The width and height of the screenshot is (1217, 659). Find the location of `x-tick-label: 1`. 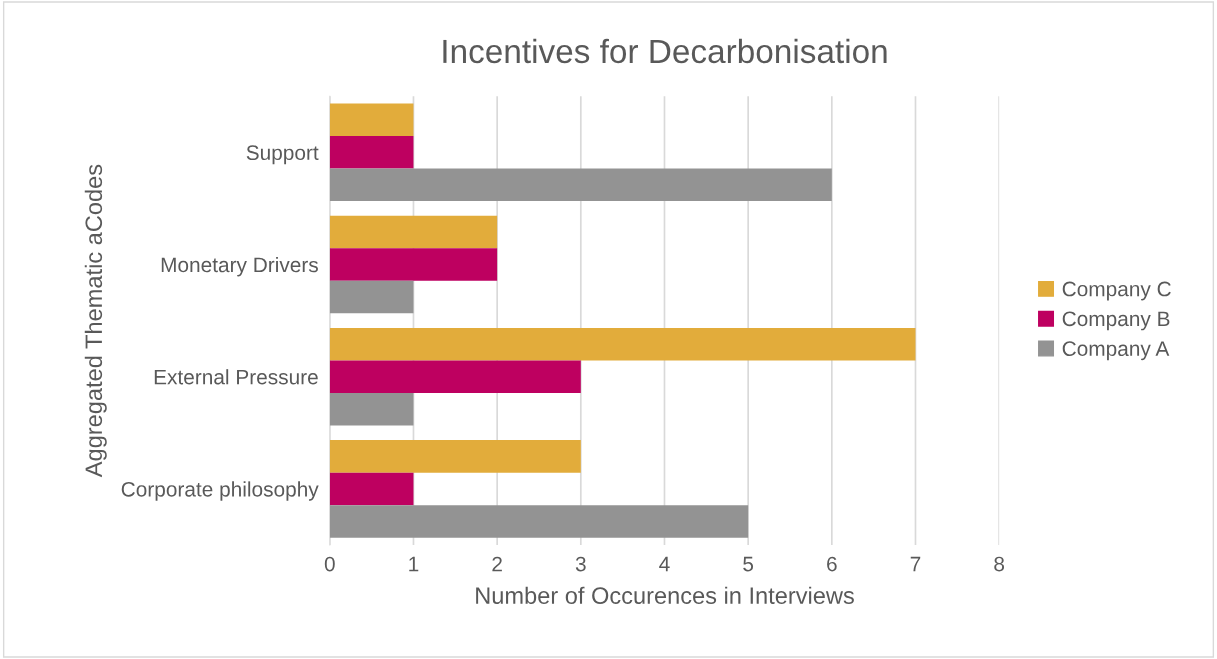

x-tick-label: 1 is located at coordinates (414, 564).